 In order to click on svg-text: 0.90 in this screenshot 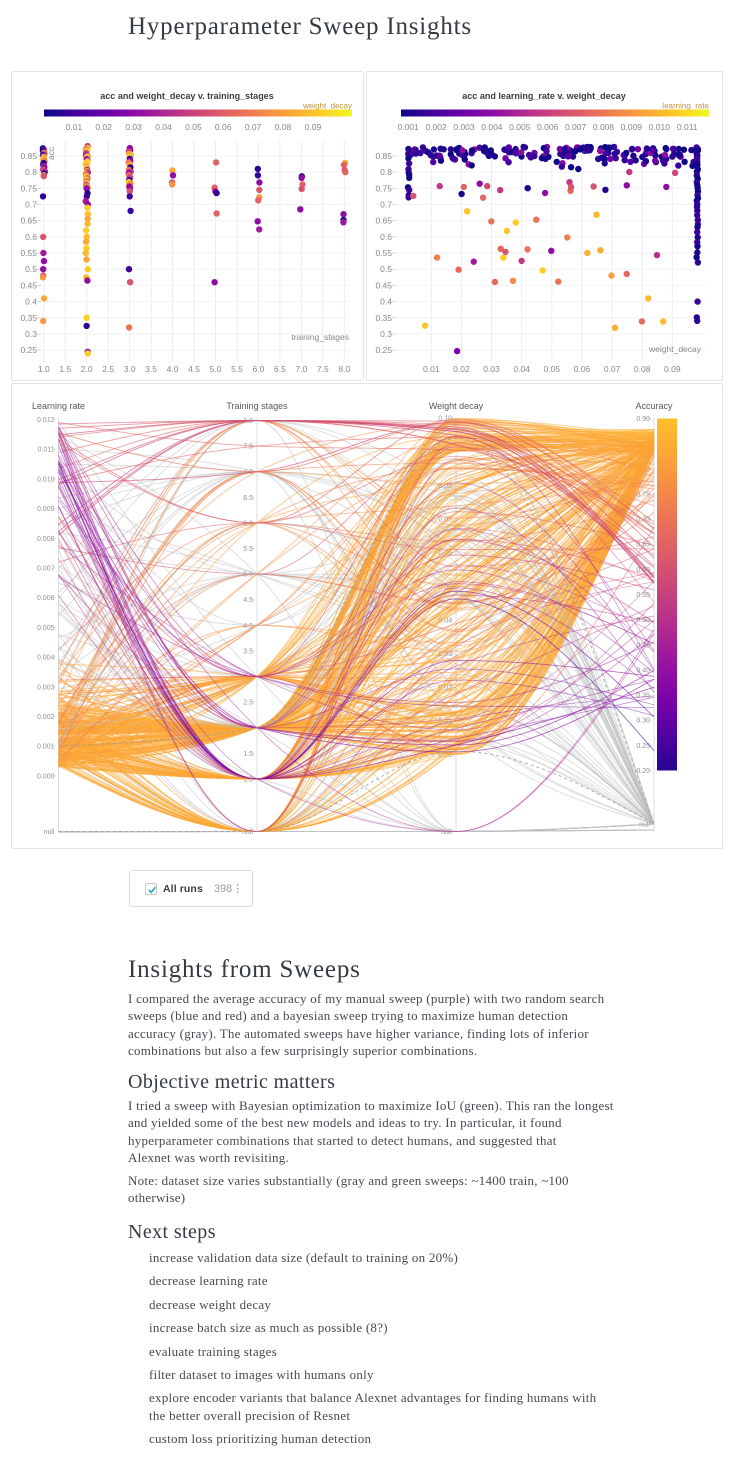, I will do `click(643, 419)`.